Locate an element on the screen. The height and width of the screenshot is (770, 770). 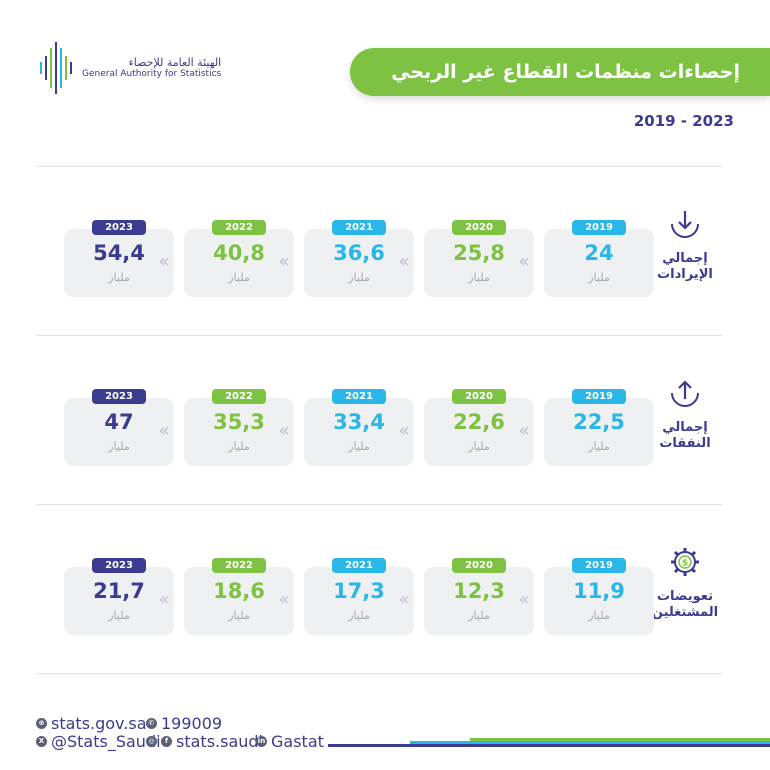
footer-website: ⊕ stats.gov.sa is located at coordinates (91, 723).